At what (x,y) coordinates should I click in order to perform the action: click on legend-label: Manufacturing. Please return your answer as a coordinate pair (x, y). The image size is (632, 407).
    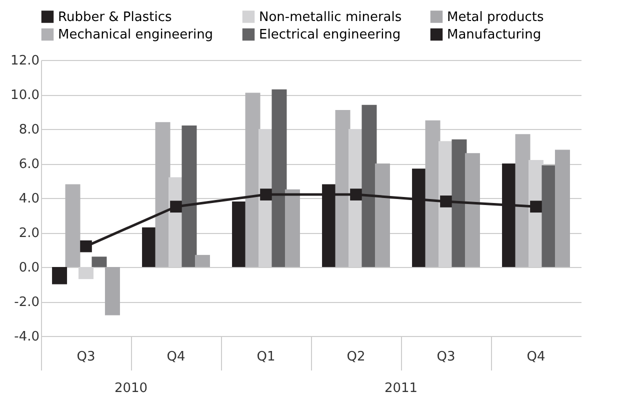
    Looking at the image, I should click on (494, 35).